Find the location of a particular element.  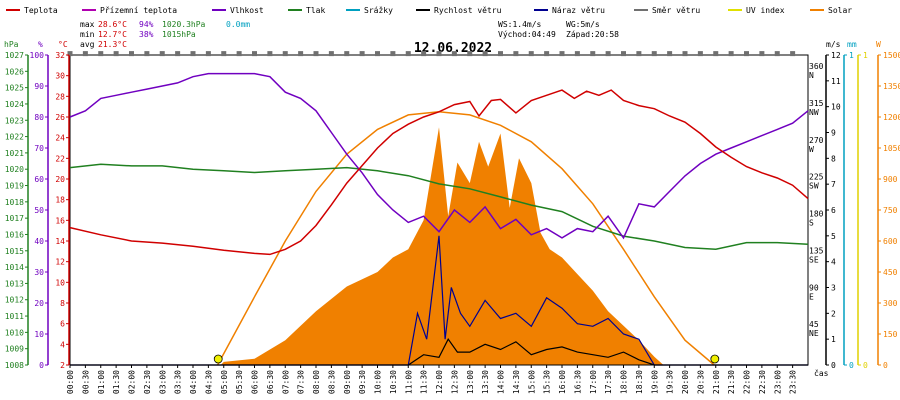

axis-temperature-tick-label-8: 18 is located at coordinates (60, 200).